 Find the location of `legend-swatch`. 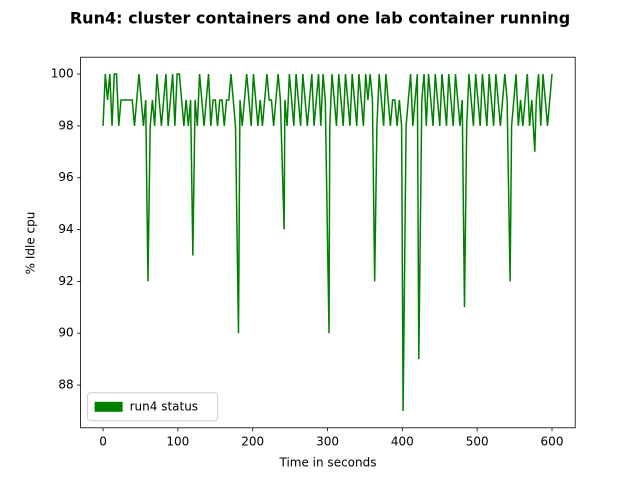

legend-swatch is located at coordinates (108, 406).